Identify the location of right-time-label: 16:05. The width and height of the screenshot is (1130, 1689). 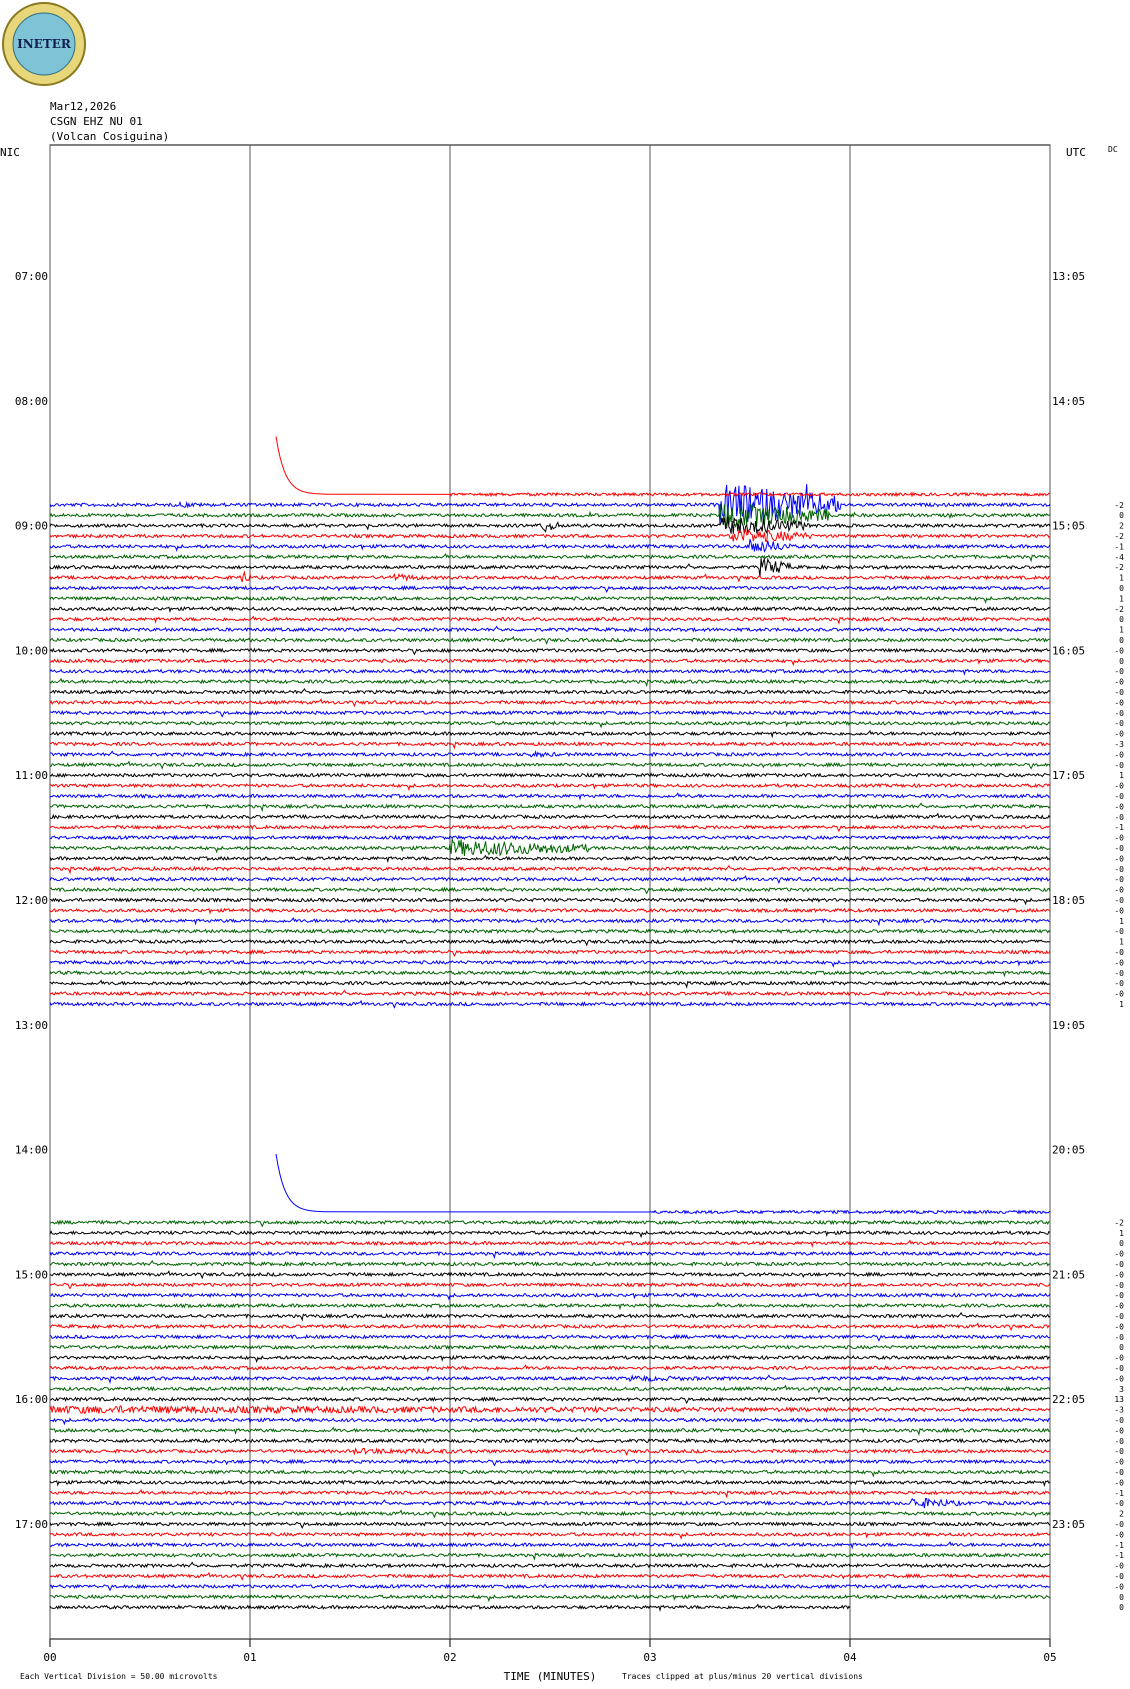
(1068, 650).